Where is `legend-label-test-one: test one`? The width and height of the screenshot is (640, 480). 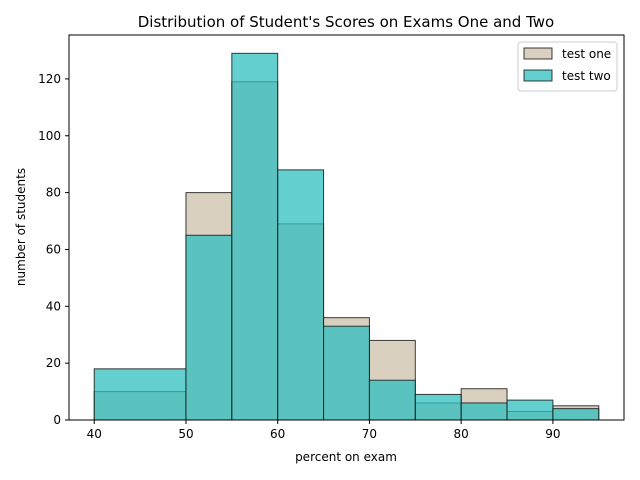 legend-label-test-one: test one is located at coordinates (586, 54).